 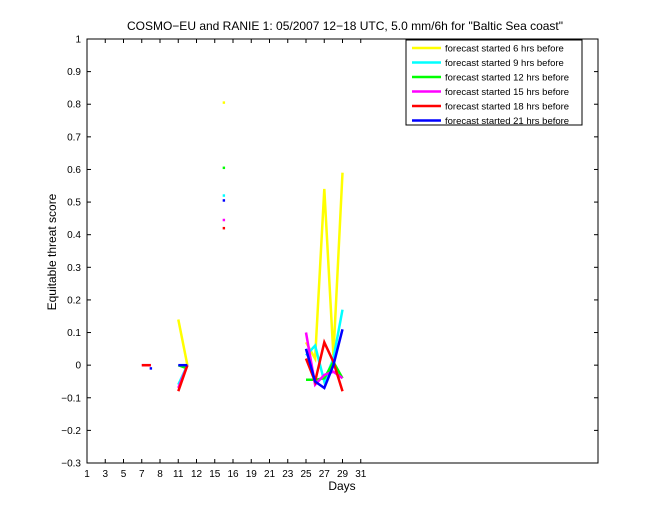 What do you see at coordinates (507, 92) in the screenshot?
I see `legend-label: forecast started 15 hrs before` at bounding box center [507, 92].